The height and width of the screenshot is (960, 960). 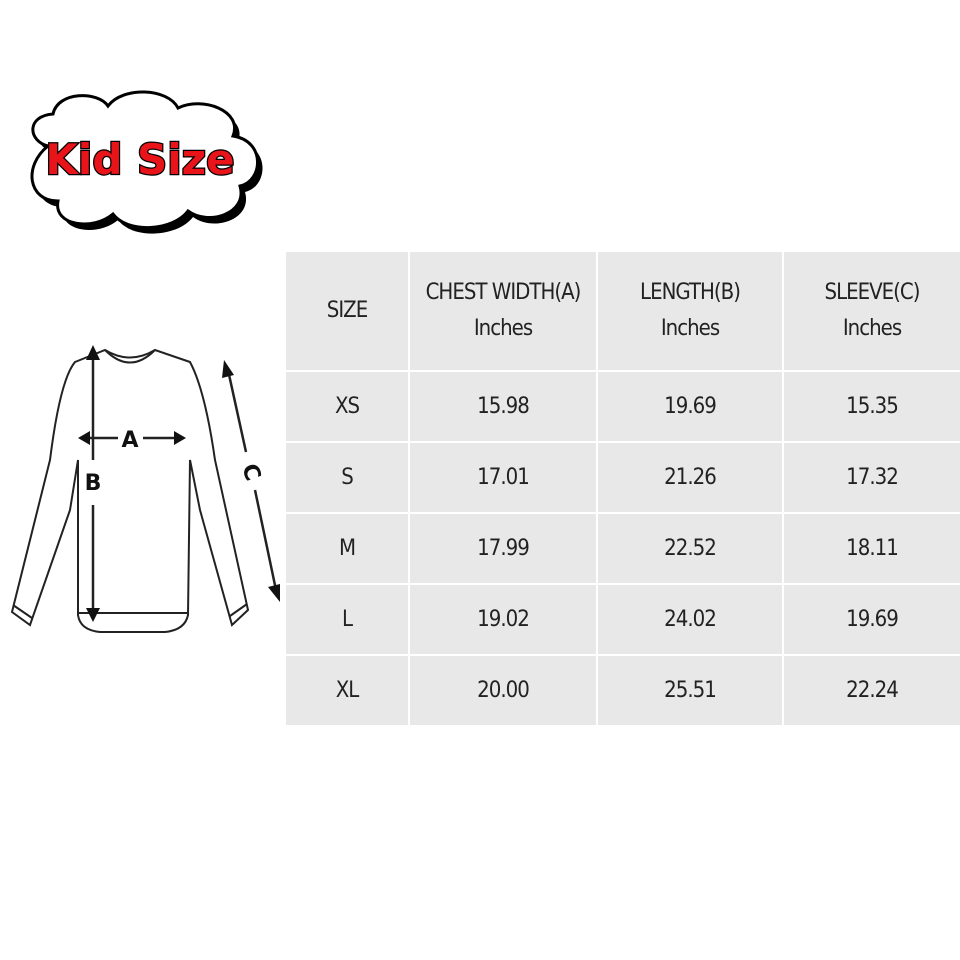 I want to click on table-row: XL 20.00 25.51 22.24, so click(x=622, y=690).